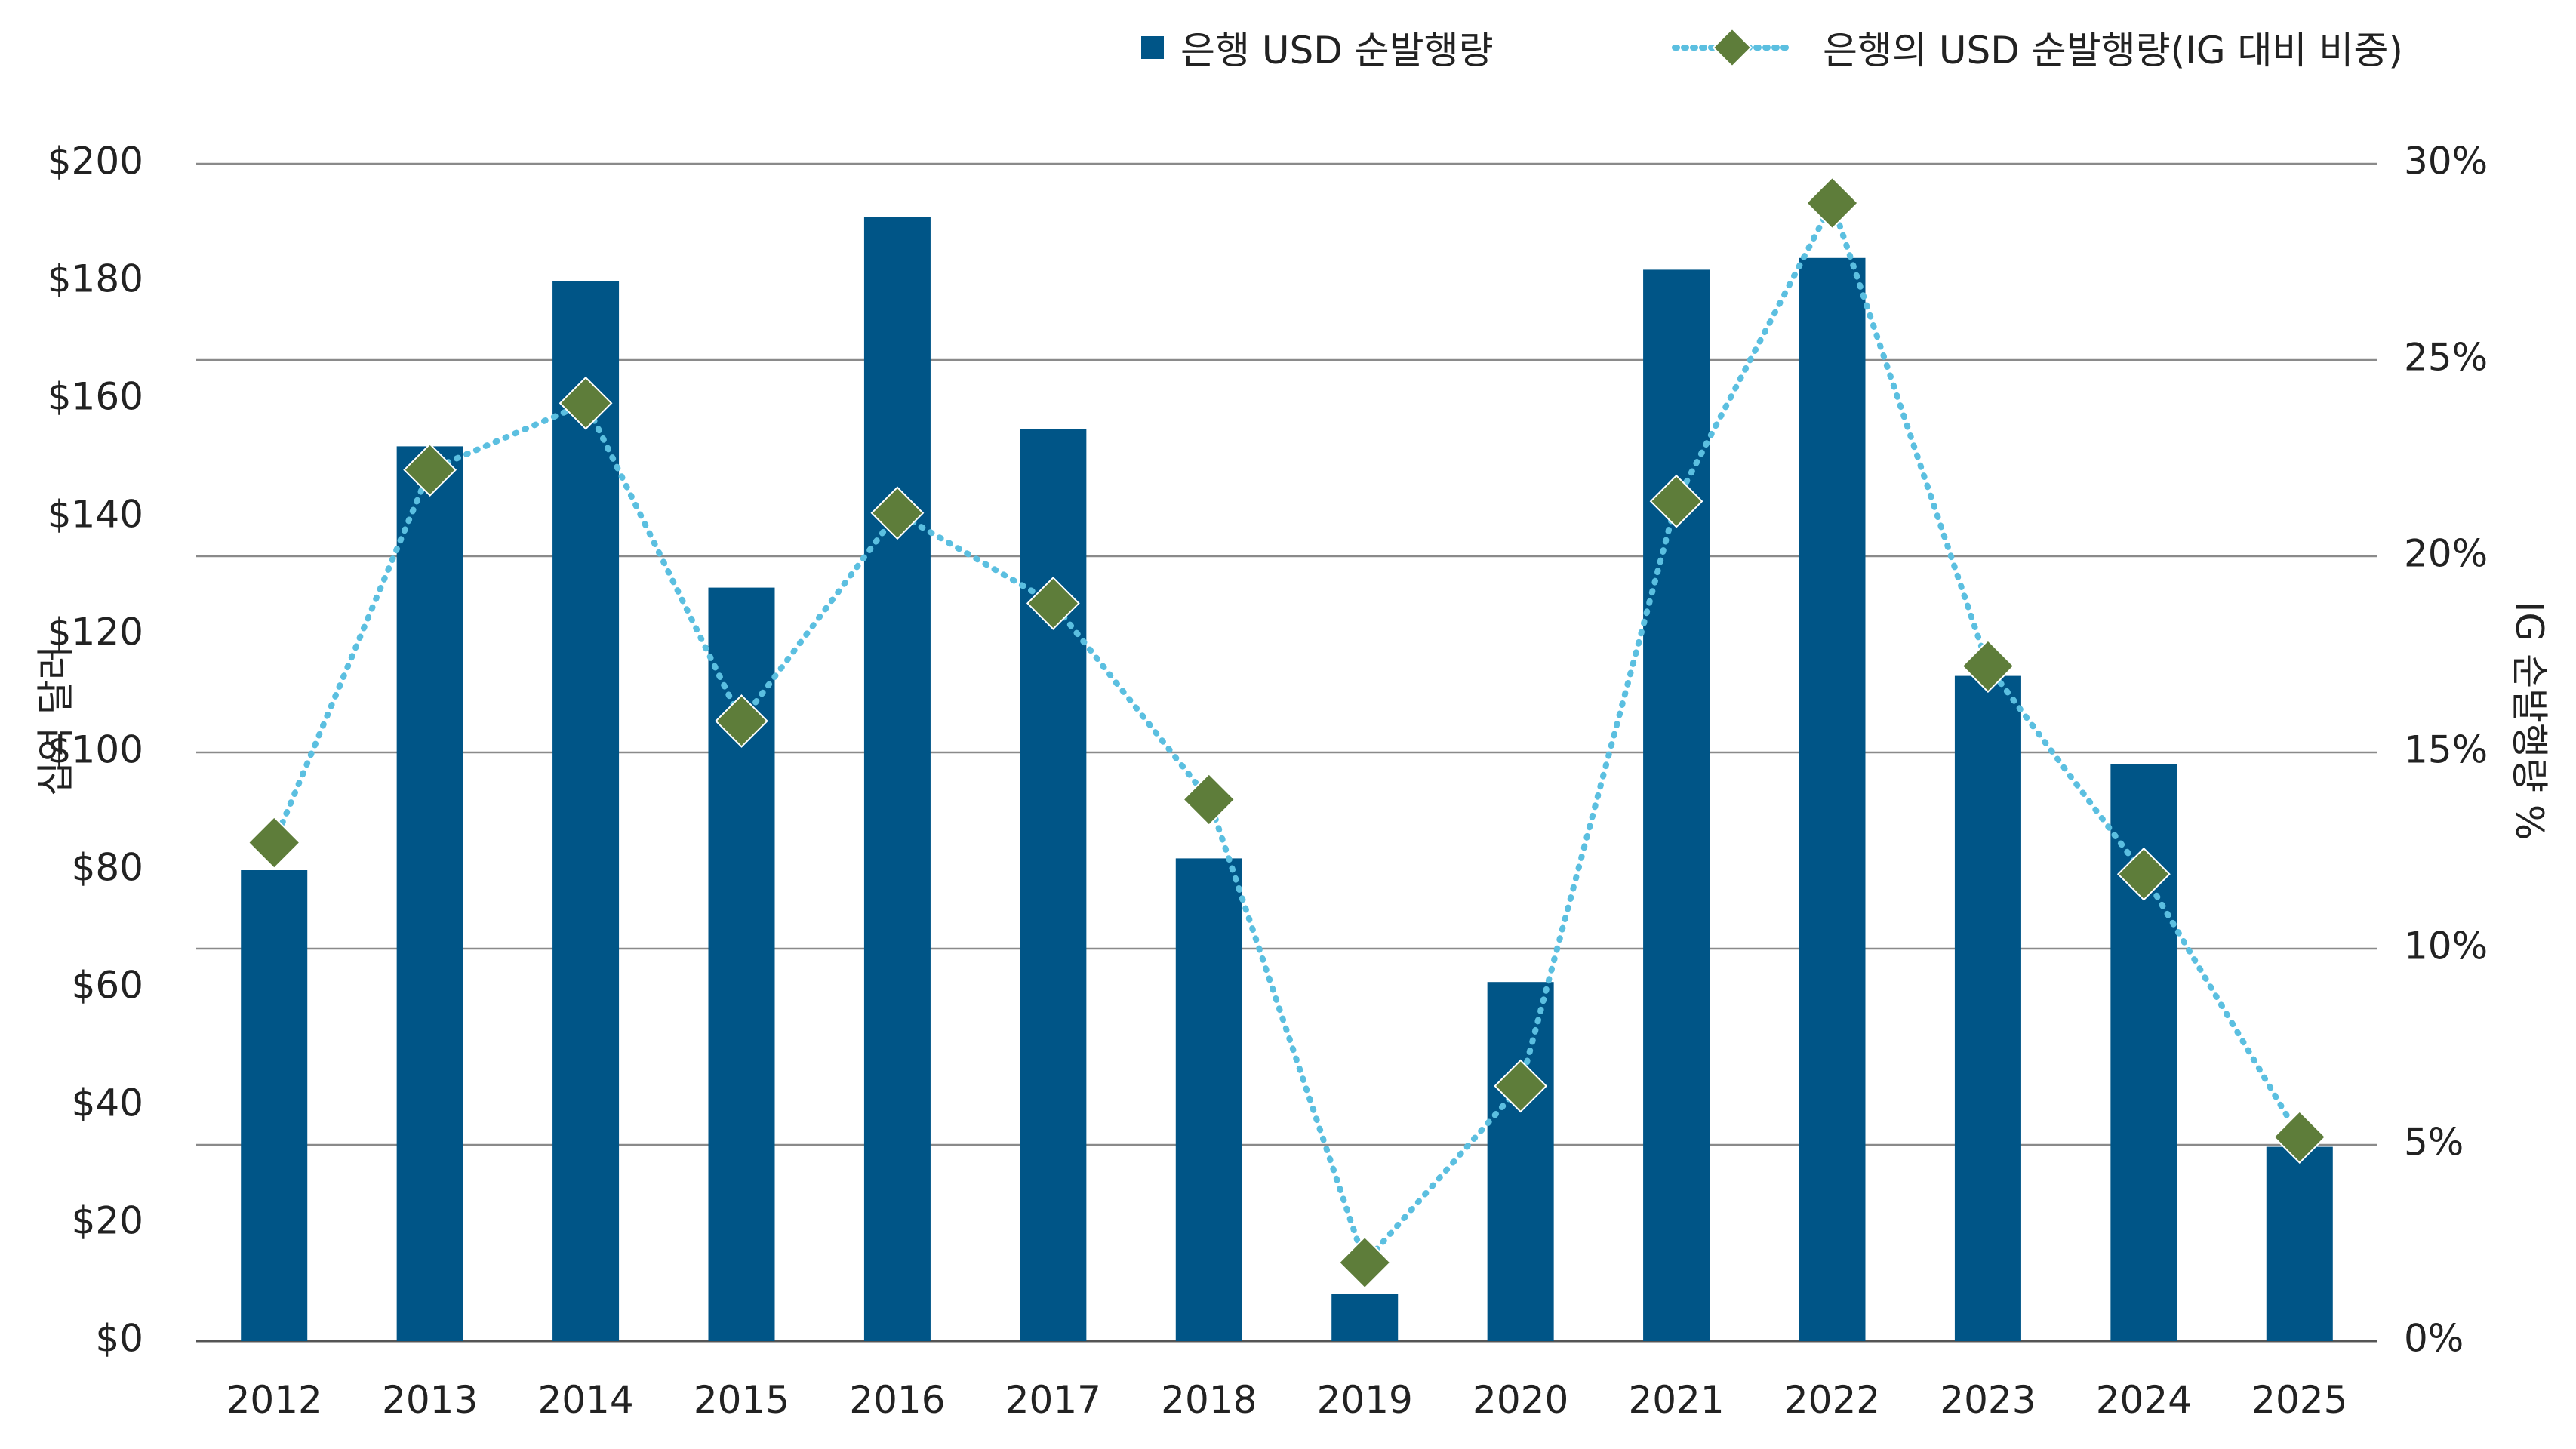 Image resolution: width=2576 pixels, height=1449 pixels. I want to click on y-left-tick-label: $0, so click(119, 1339).